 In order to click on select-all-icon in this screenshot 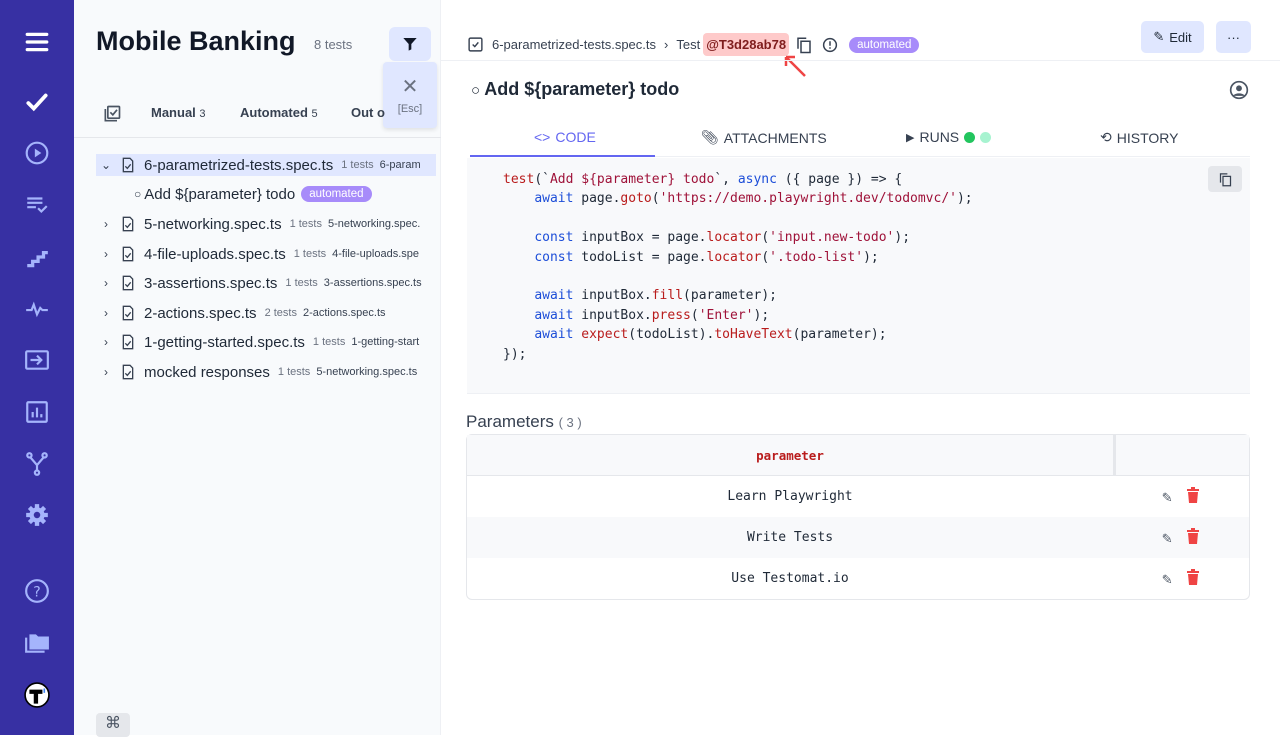, I will do `click(112, 115)`.